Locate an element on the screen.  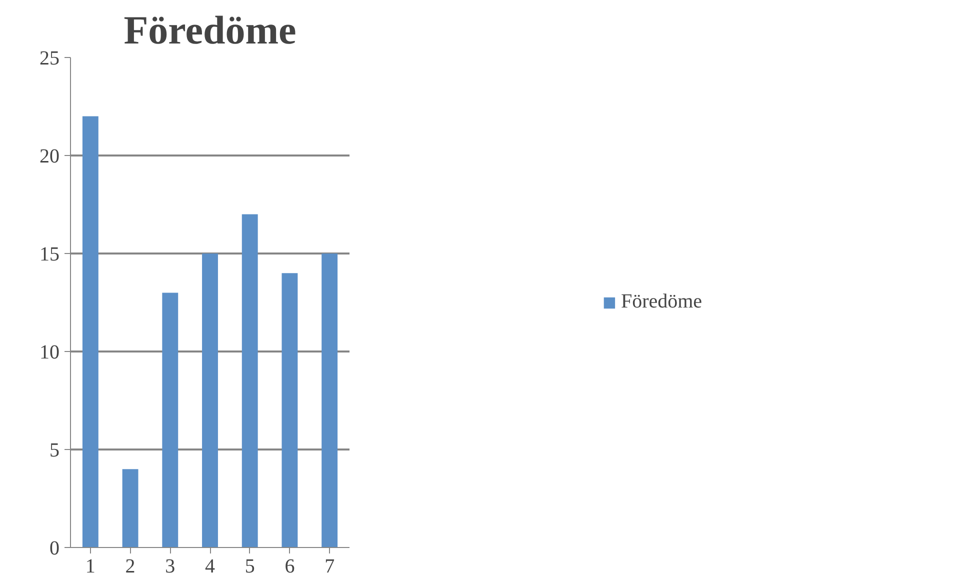
y-tick-label: 5 is located at coordinates (55, 451).